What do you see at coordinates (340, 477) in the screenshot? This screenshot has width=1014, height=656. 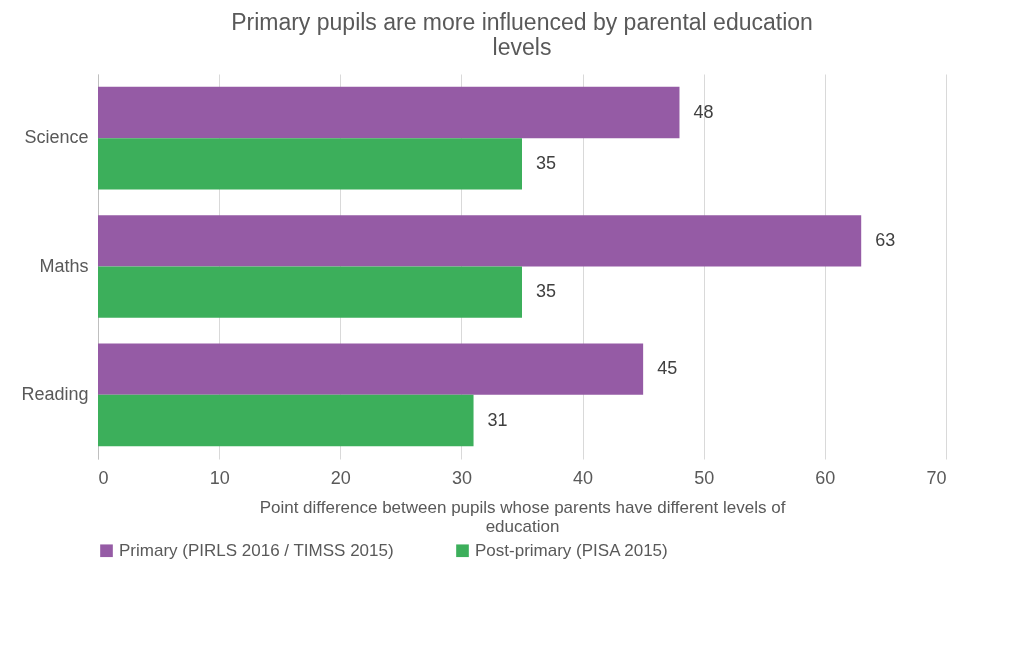 I see `x-tick-label: 20` at bounding box center [340, 477].